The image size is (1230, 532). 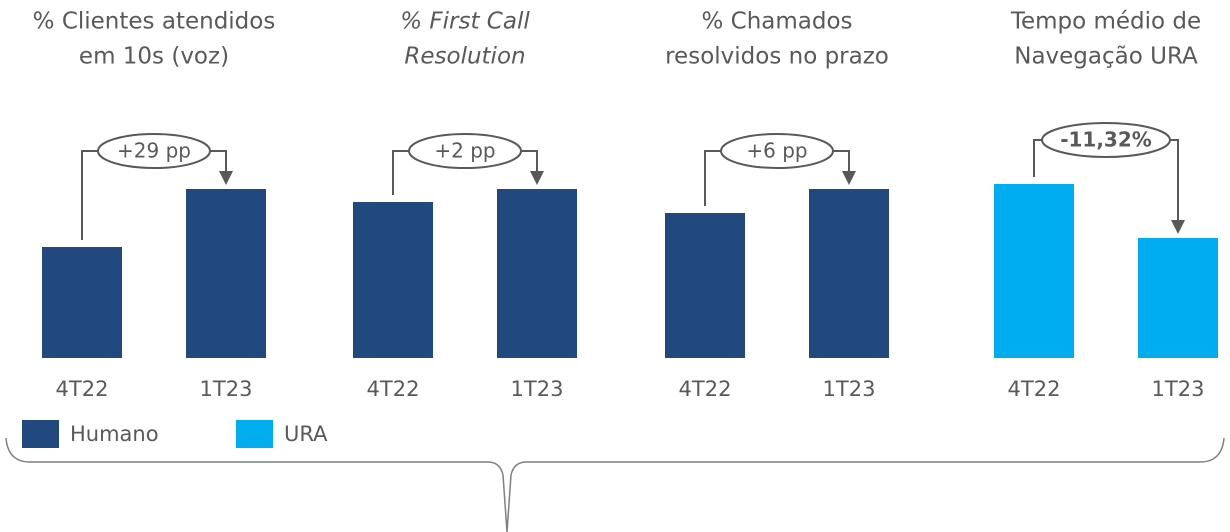 I want to click on chart-title: Tempo médio de, so click(x=1105, y=22).